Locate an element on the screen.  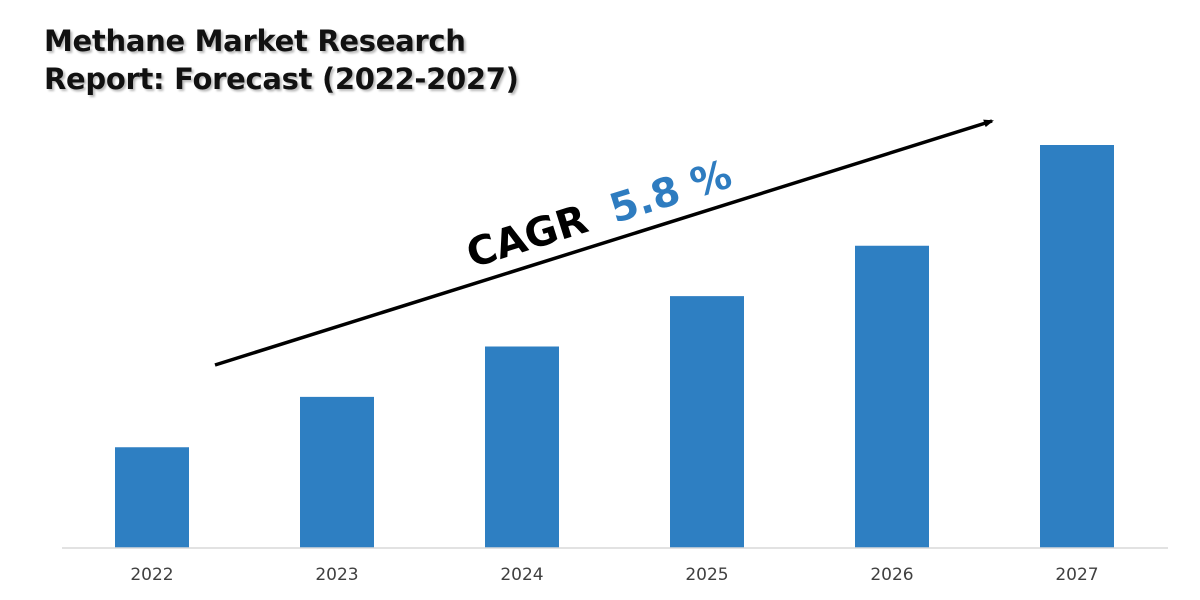
x-tick-2022: 2022 is located at coordinates (151, 575).